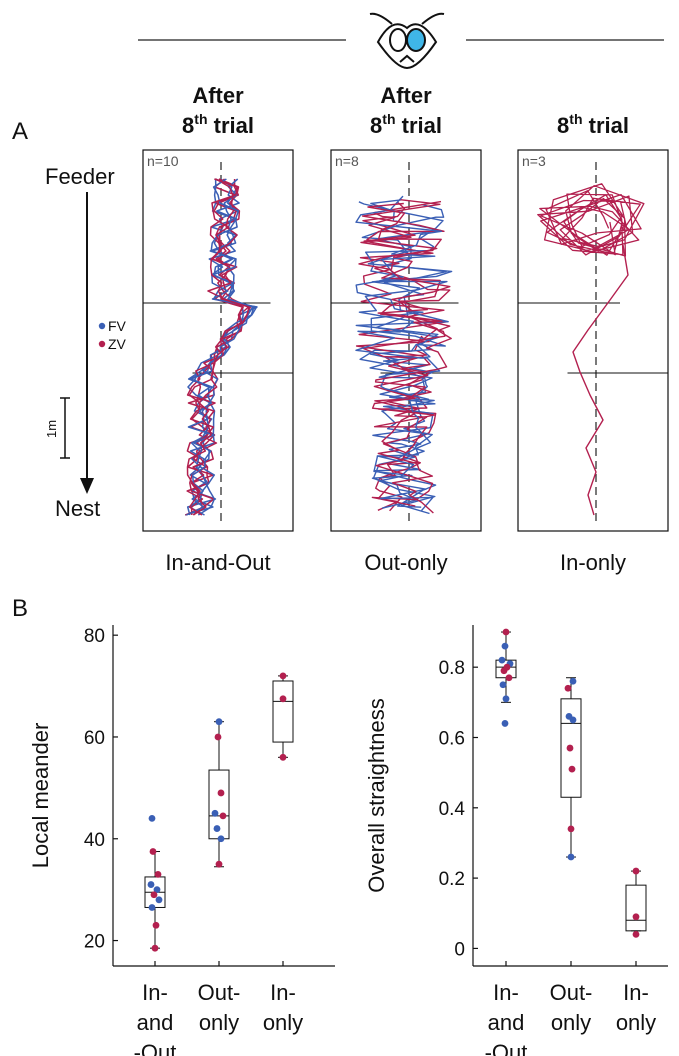 The width and height of the screenshot is (679, 1056). What do you see at coordinates (94, 636) in the screenshot?
I see `y-tick-label: 80` at bounding box center [94, 636].